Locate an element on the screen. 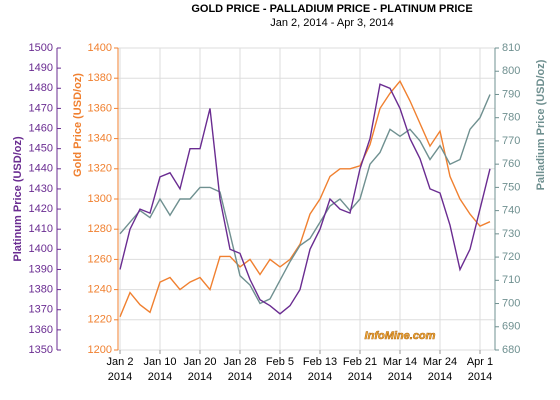 Image resolution: width=560 pixels, height=400 pixels. y2-tick-label: 720 is located at coordinates (511, 257).